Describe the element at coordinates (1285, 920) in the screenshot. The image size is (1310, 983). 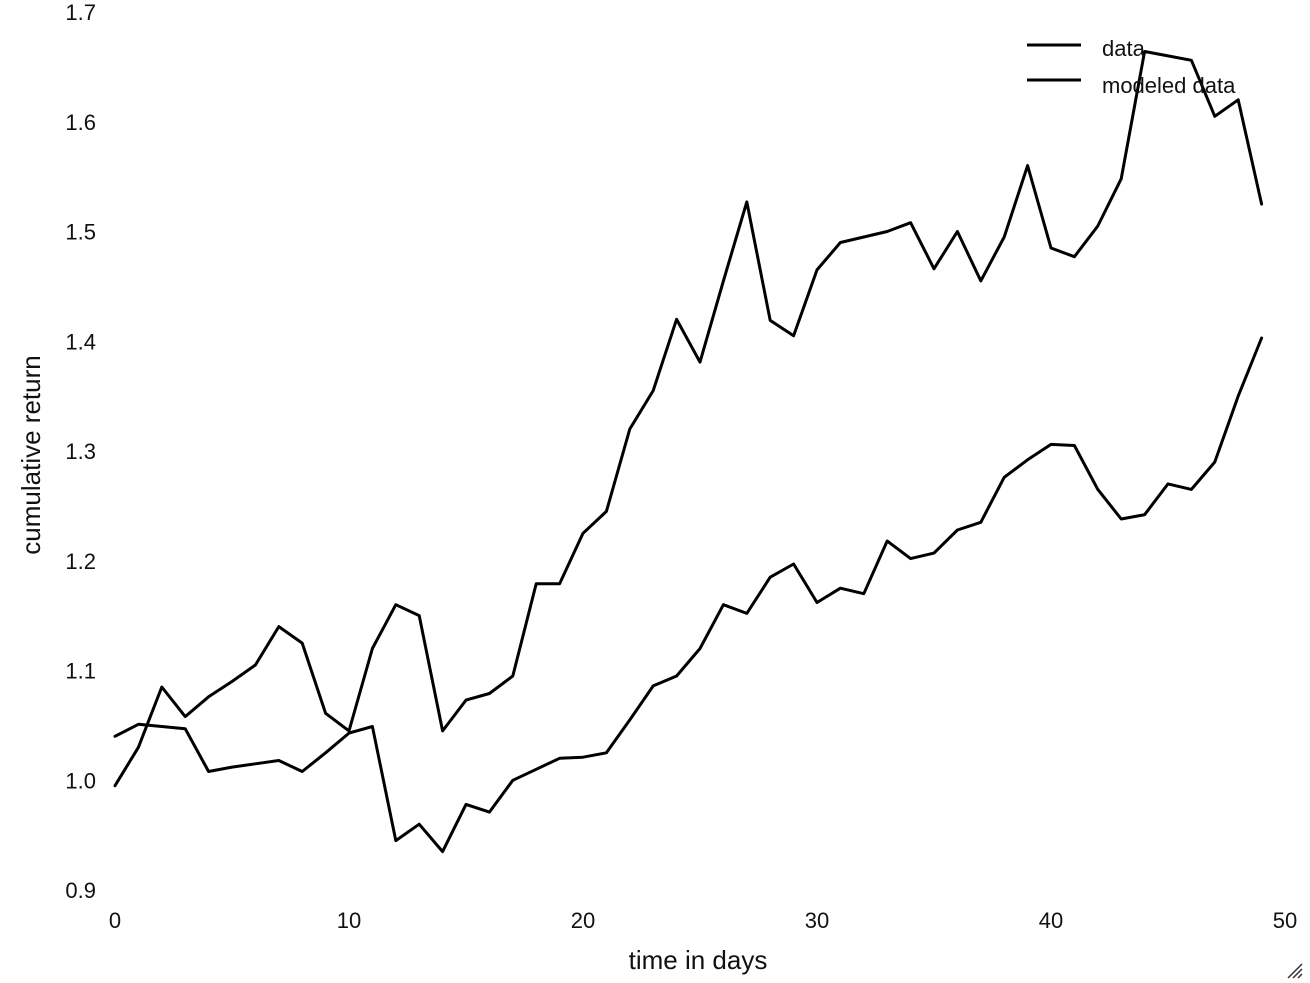
I see `x-tick-label: 50` at that location.